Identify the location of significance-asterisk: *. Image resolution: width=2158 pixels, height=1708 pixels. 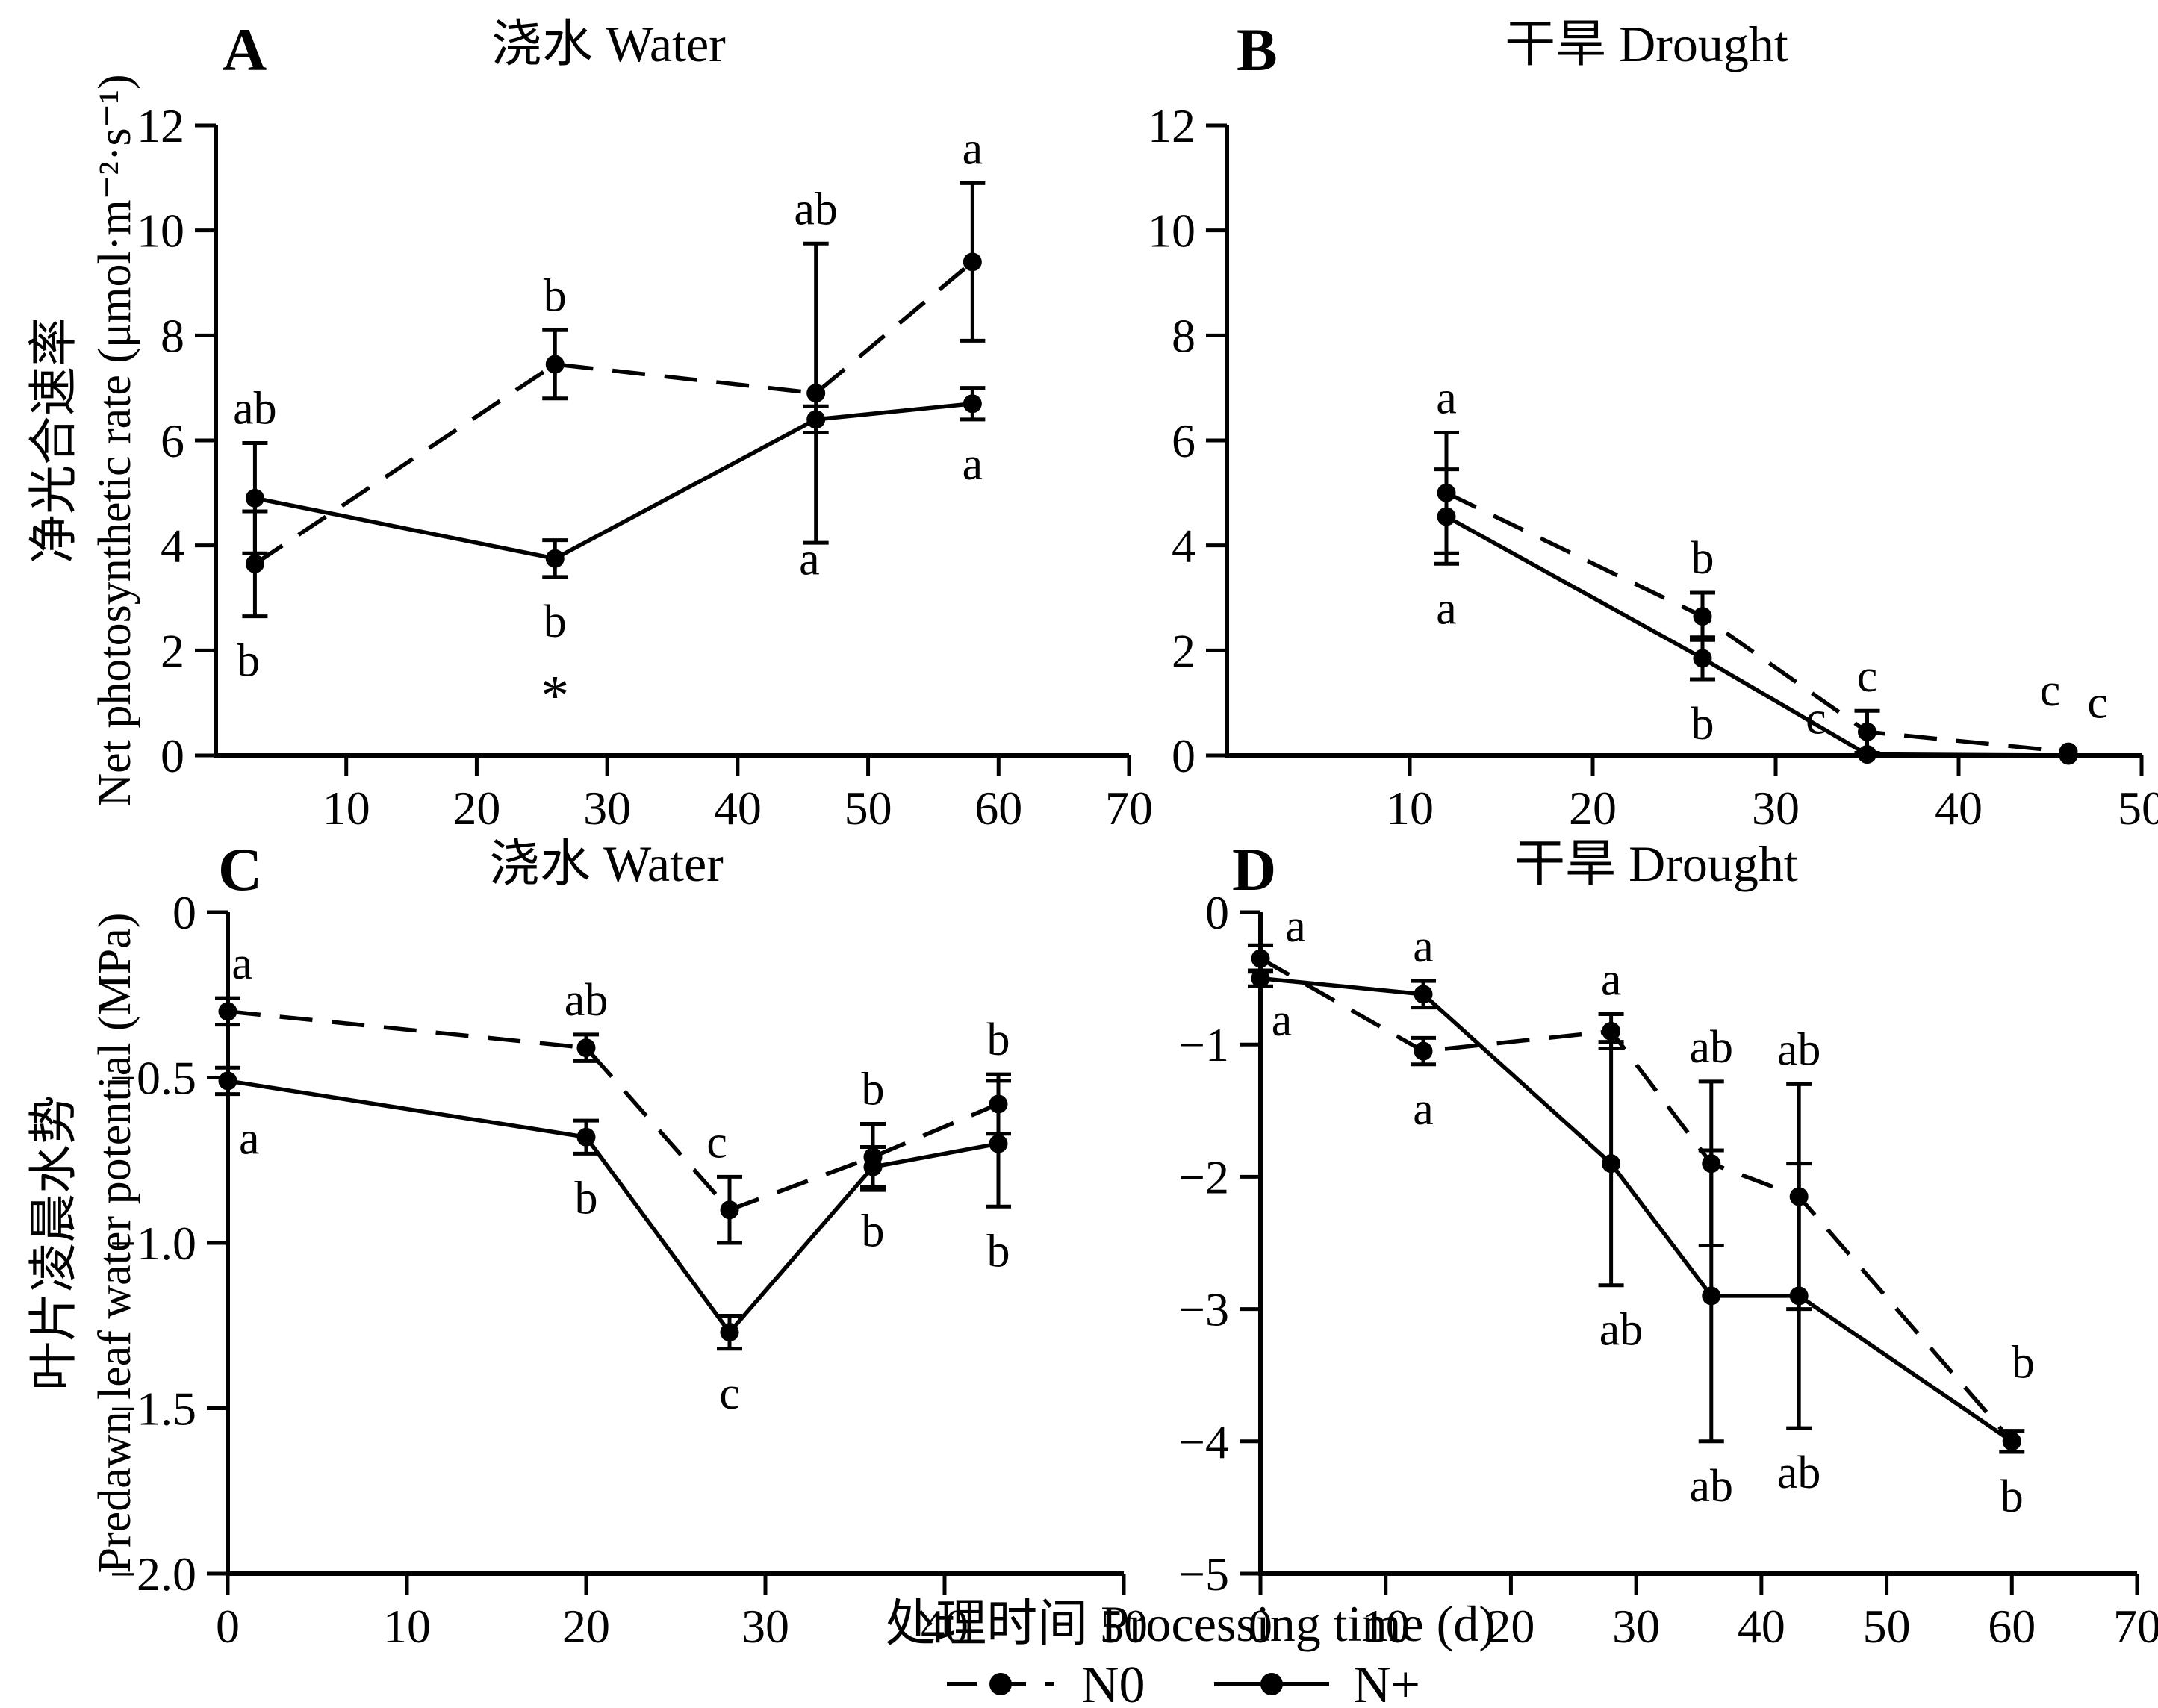
(555, 695).